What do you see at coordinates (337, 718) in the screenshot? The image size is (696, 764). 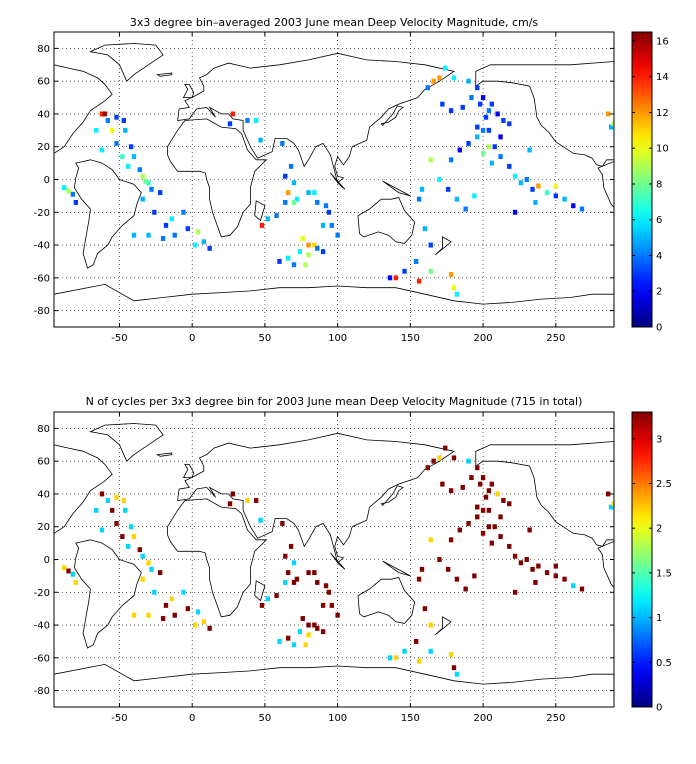 I see `cycles-x-tick-label: 100` at bounding box center [337, 718].